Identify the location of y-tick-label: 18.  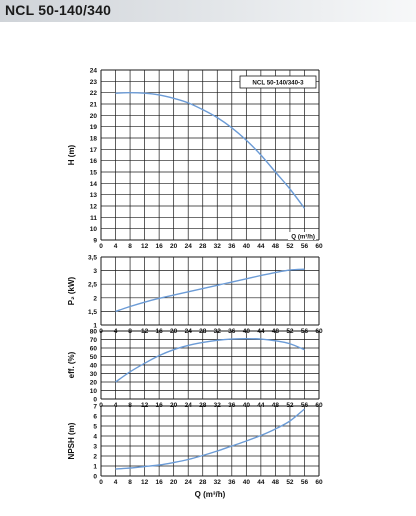
(94, 139).